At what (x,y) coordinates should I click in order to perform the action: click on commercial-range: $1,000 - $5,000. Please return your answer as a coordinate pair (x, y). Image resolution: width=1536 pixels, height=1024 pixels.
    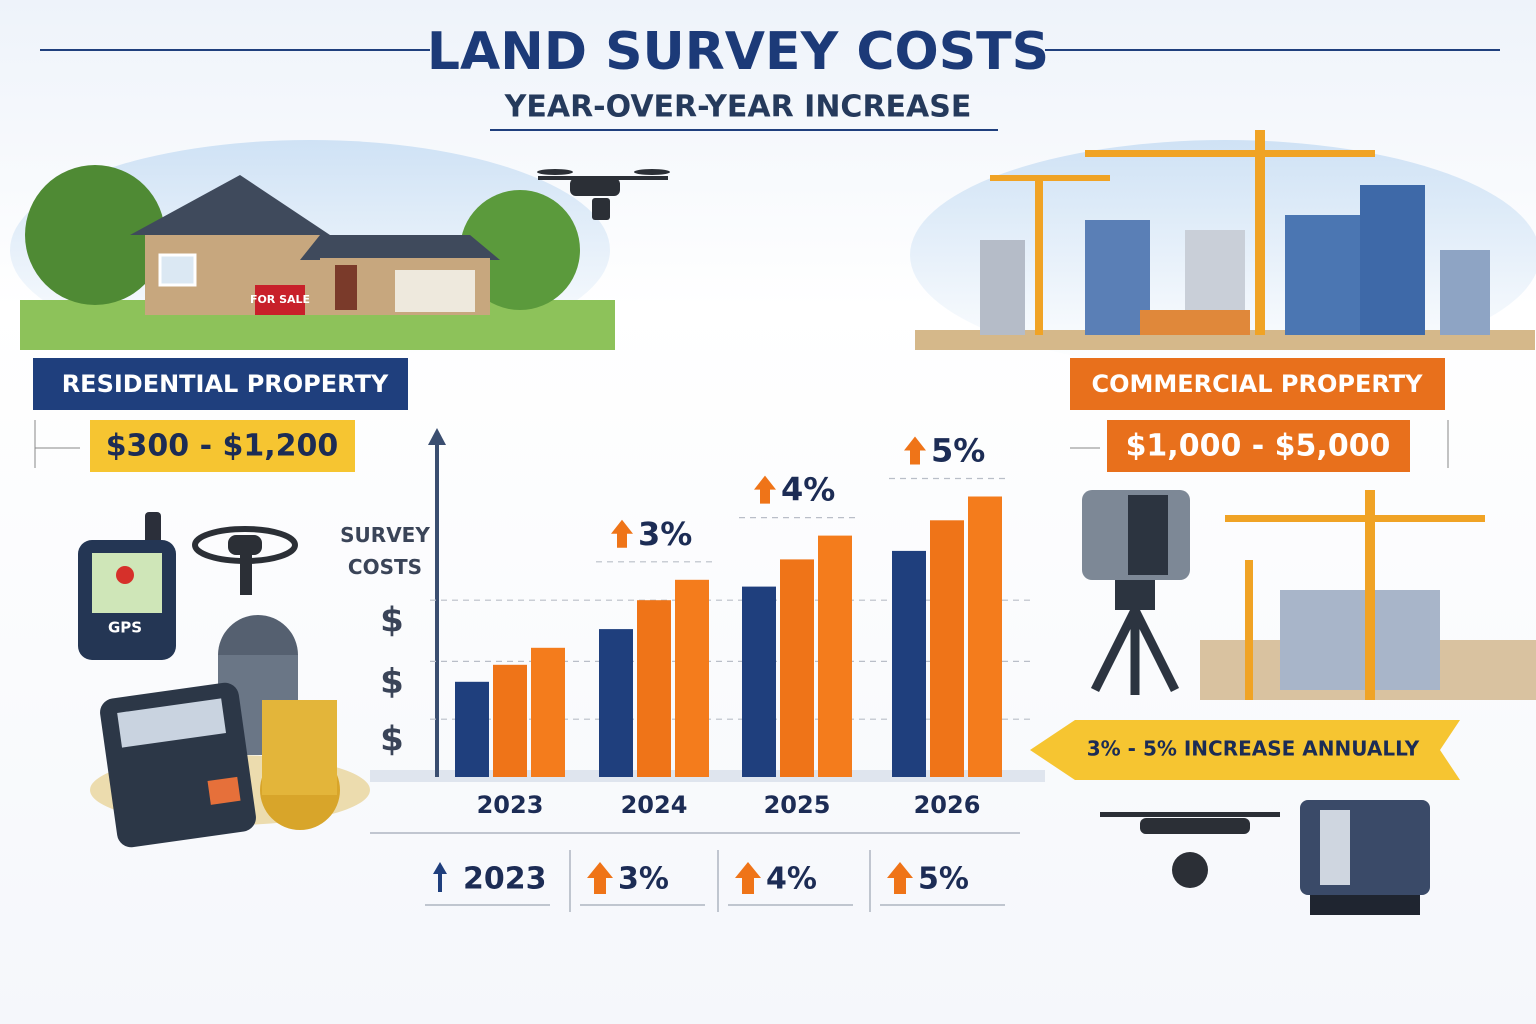
    Looking at the image, I should click on (1258, 446).